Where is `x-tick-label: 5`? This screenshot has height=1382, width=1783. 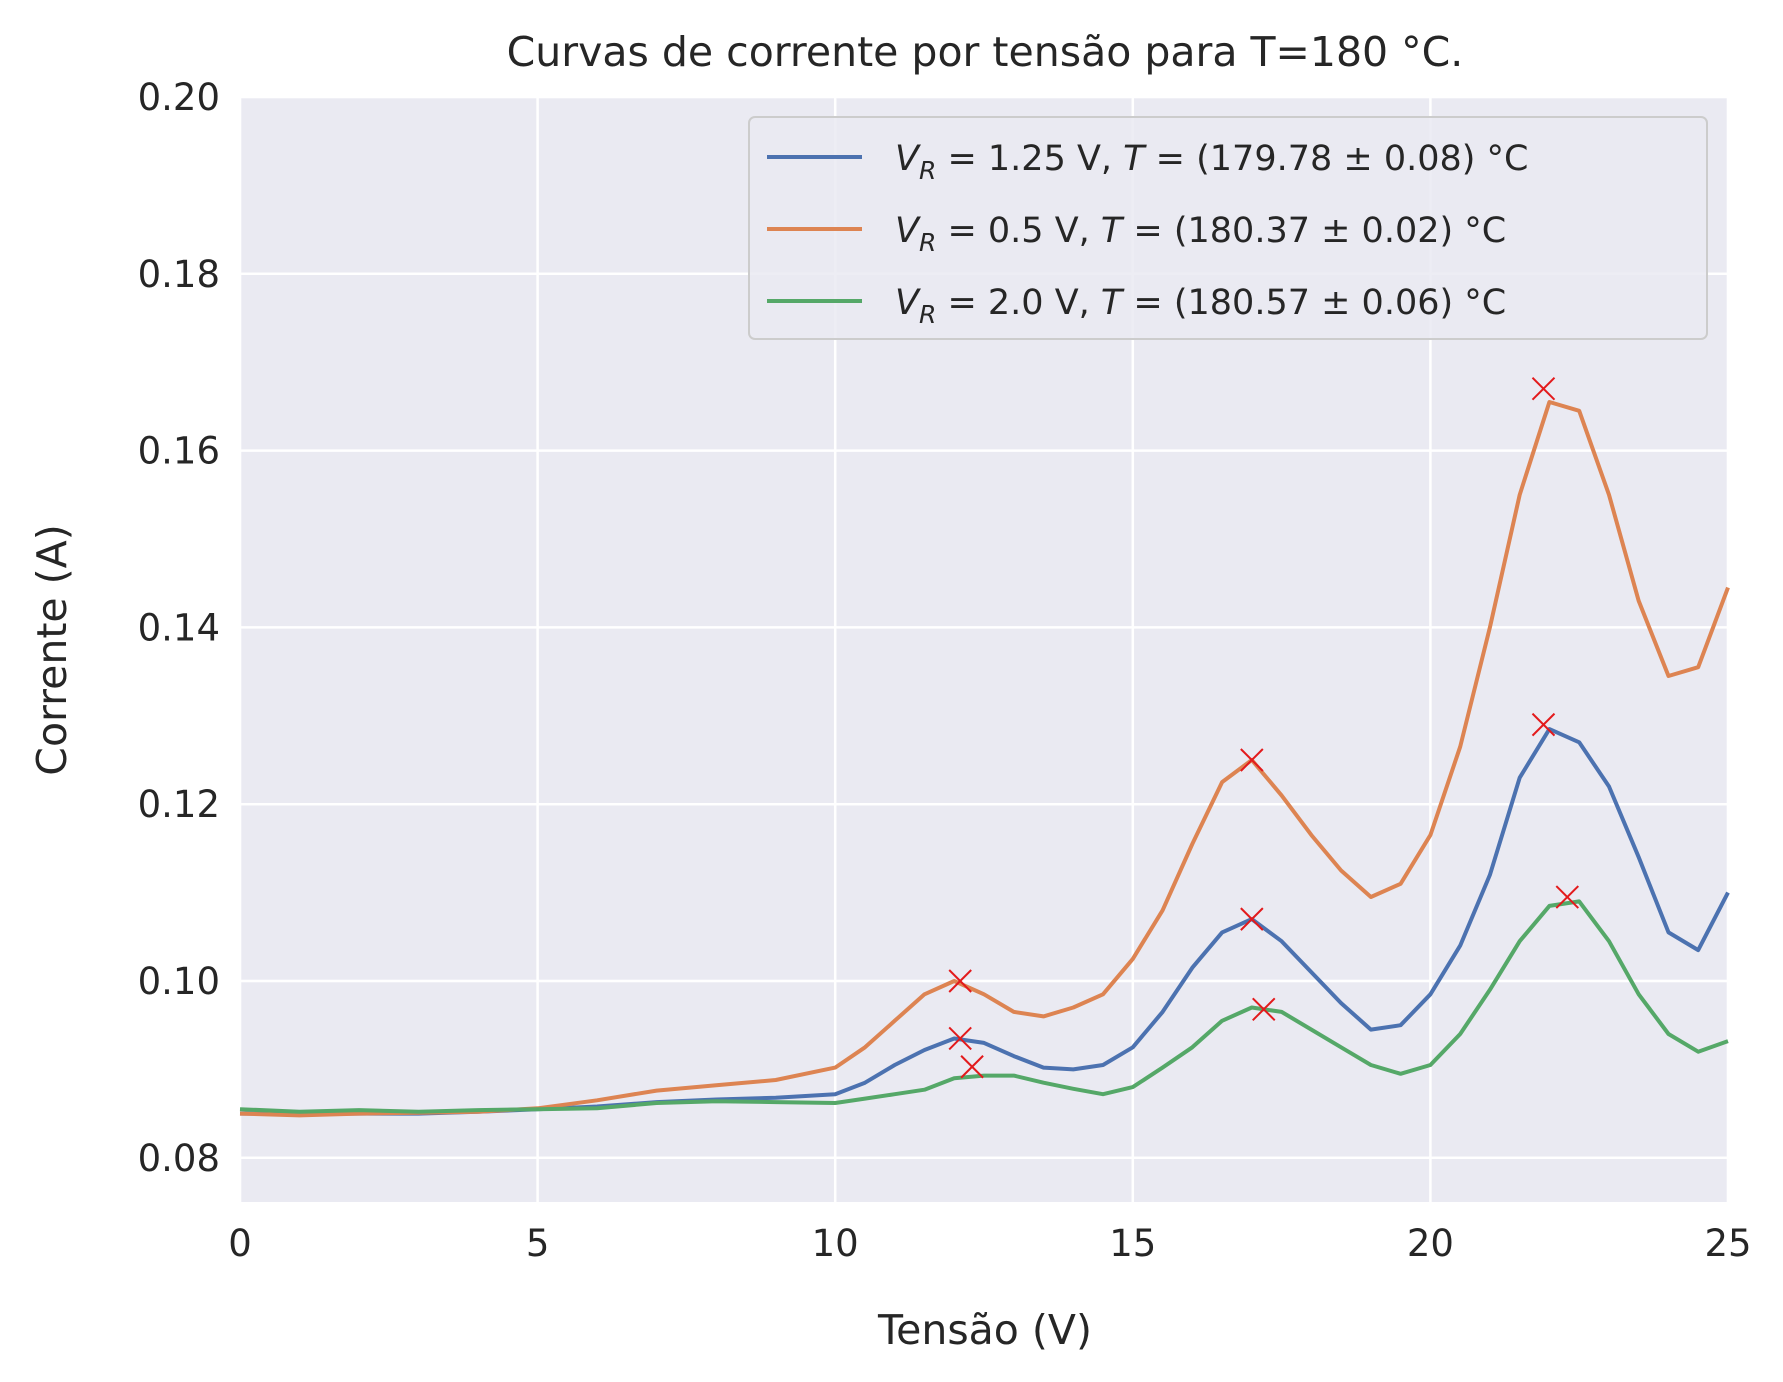
x-tick-label: 5 is located at coordinates (538, 1243).